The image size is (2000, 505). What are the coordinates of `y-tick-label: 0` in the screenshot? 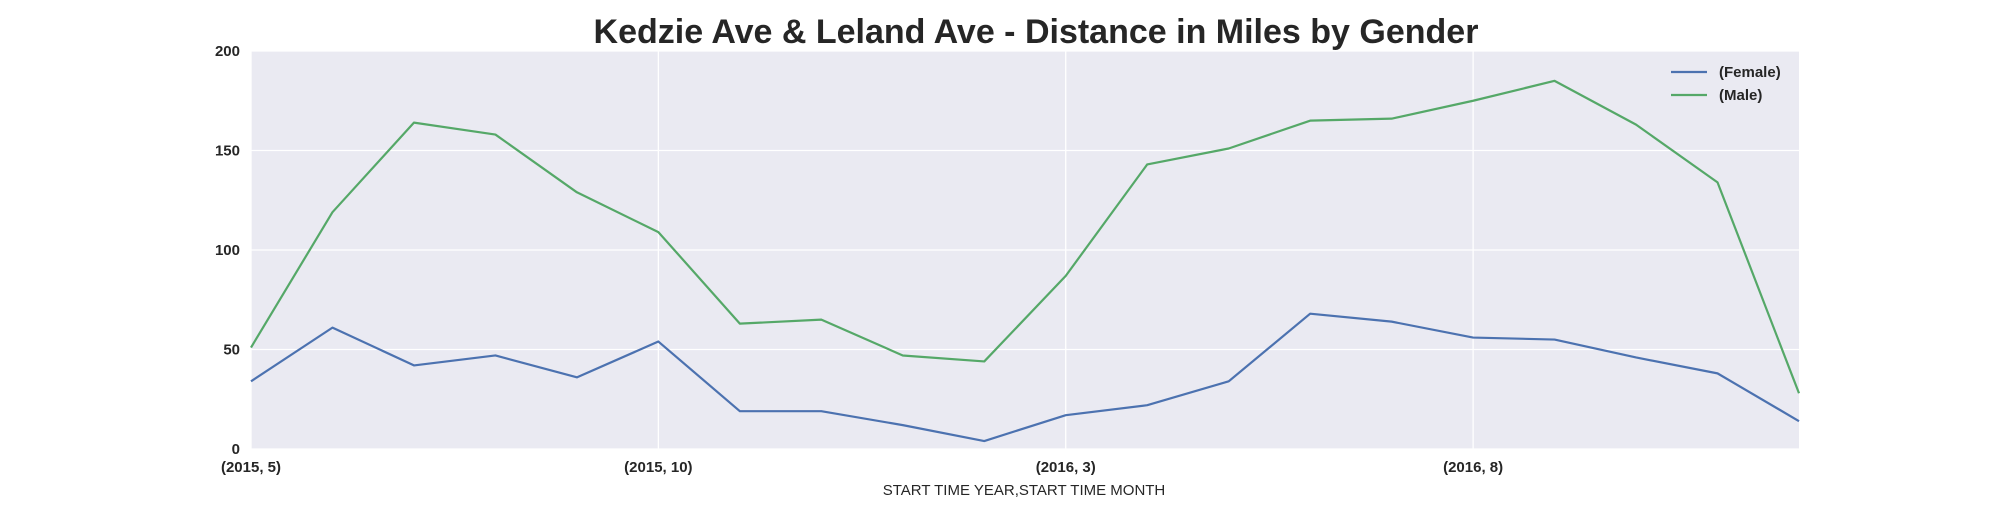 It's located at (236, 449).